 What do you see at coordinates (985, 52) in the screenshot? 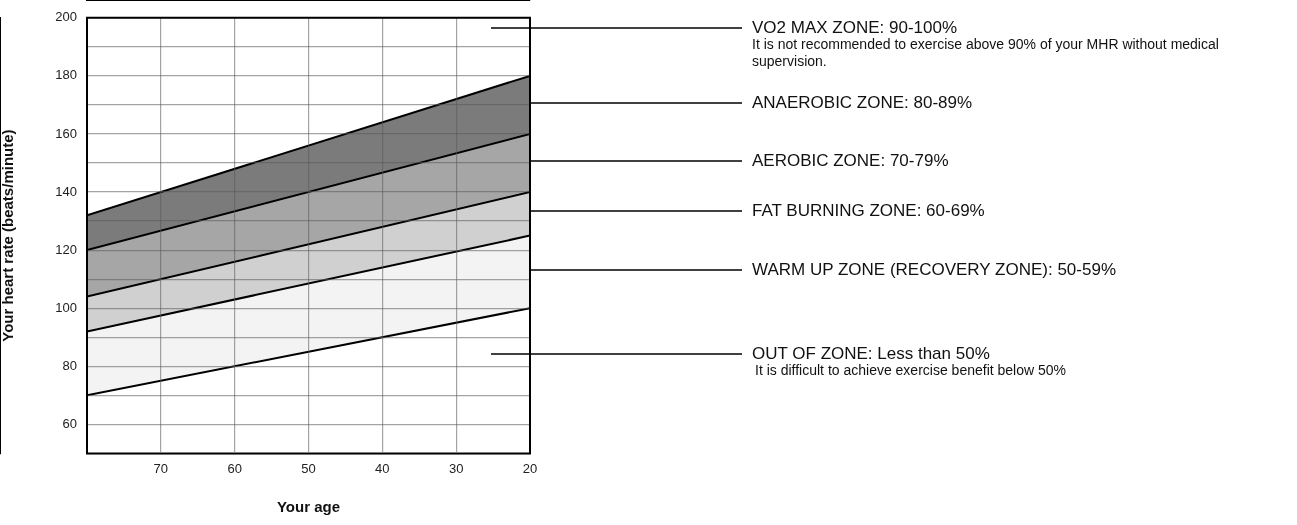
I see `text: It is not recommended to exercise above 90% of your MHR without medical supervision.` at bounding box center [985, 52].